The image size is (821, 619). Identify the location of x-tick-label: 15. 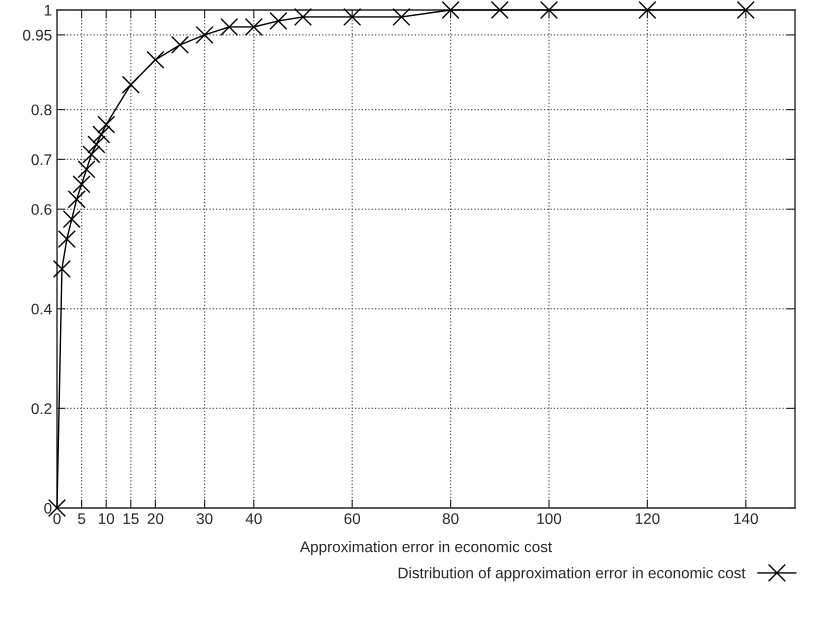
(131, 518).